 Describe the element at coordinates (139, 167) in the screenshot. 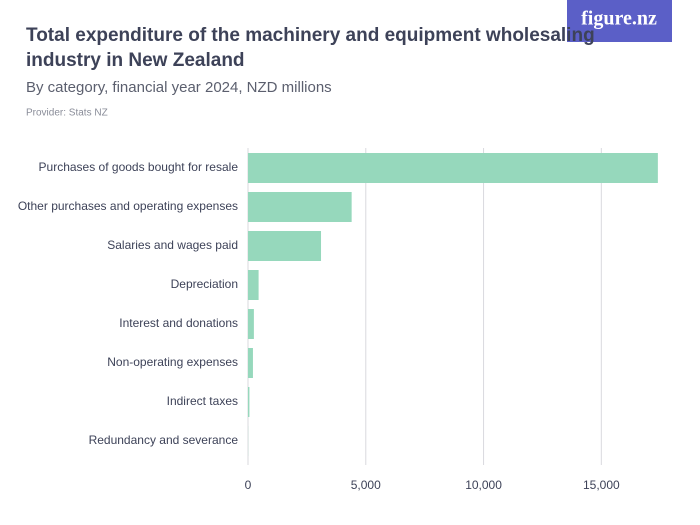

I see `y-tick-label: Purchases of goods bought for resale` at that location.